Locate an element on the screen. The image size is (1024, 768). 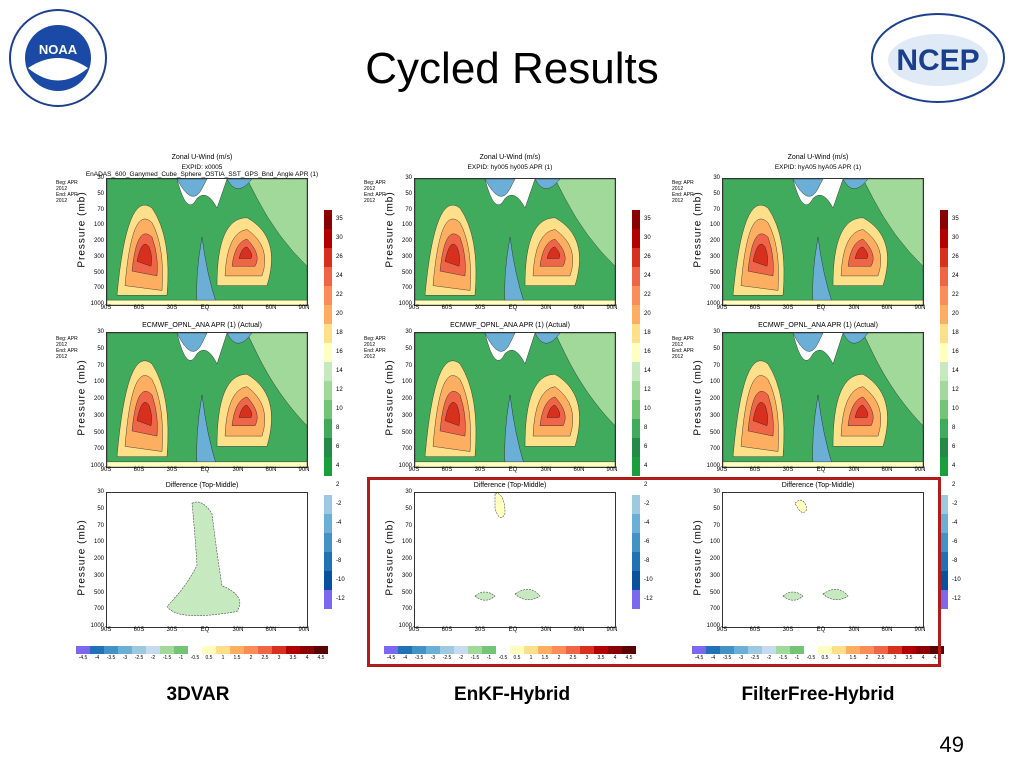
x-tick-label: 90S is located at coordinates (722, 470).